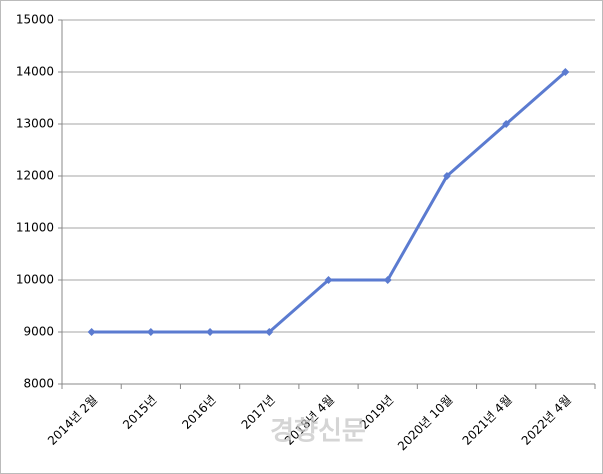 The width and height of the screenshot is (603, 474). I want to click on y-tick-label: 11000, so click(35, 228).